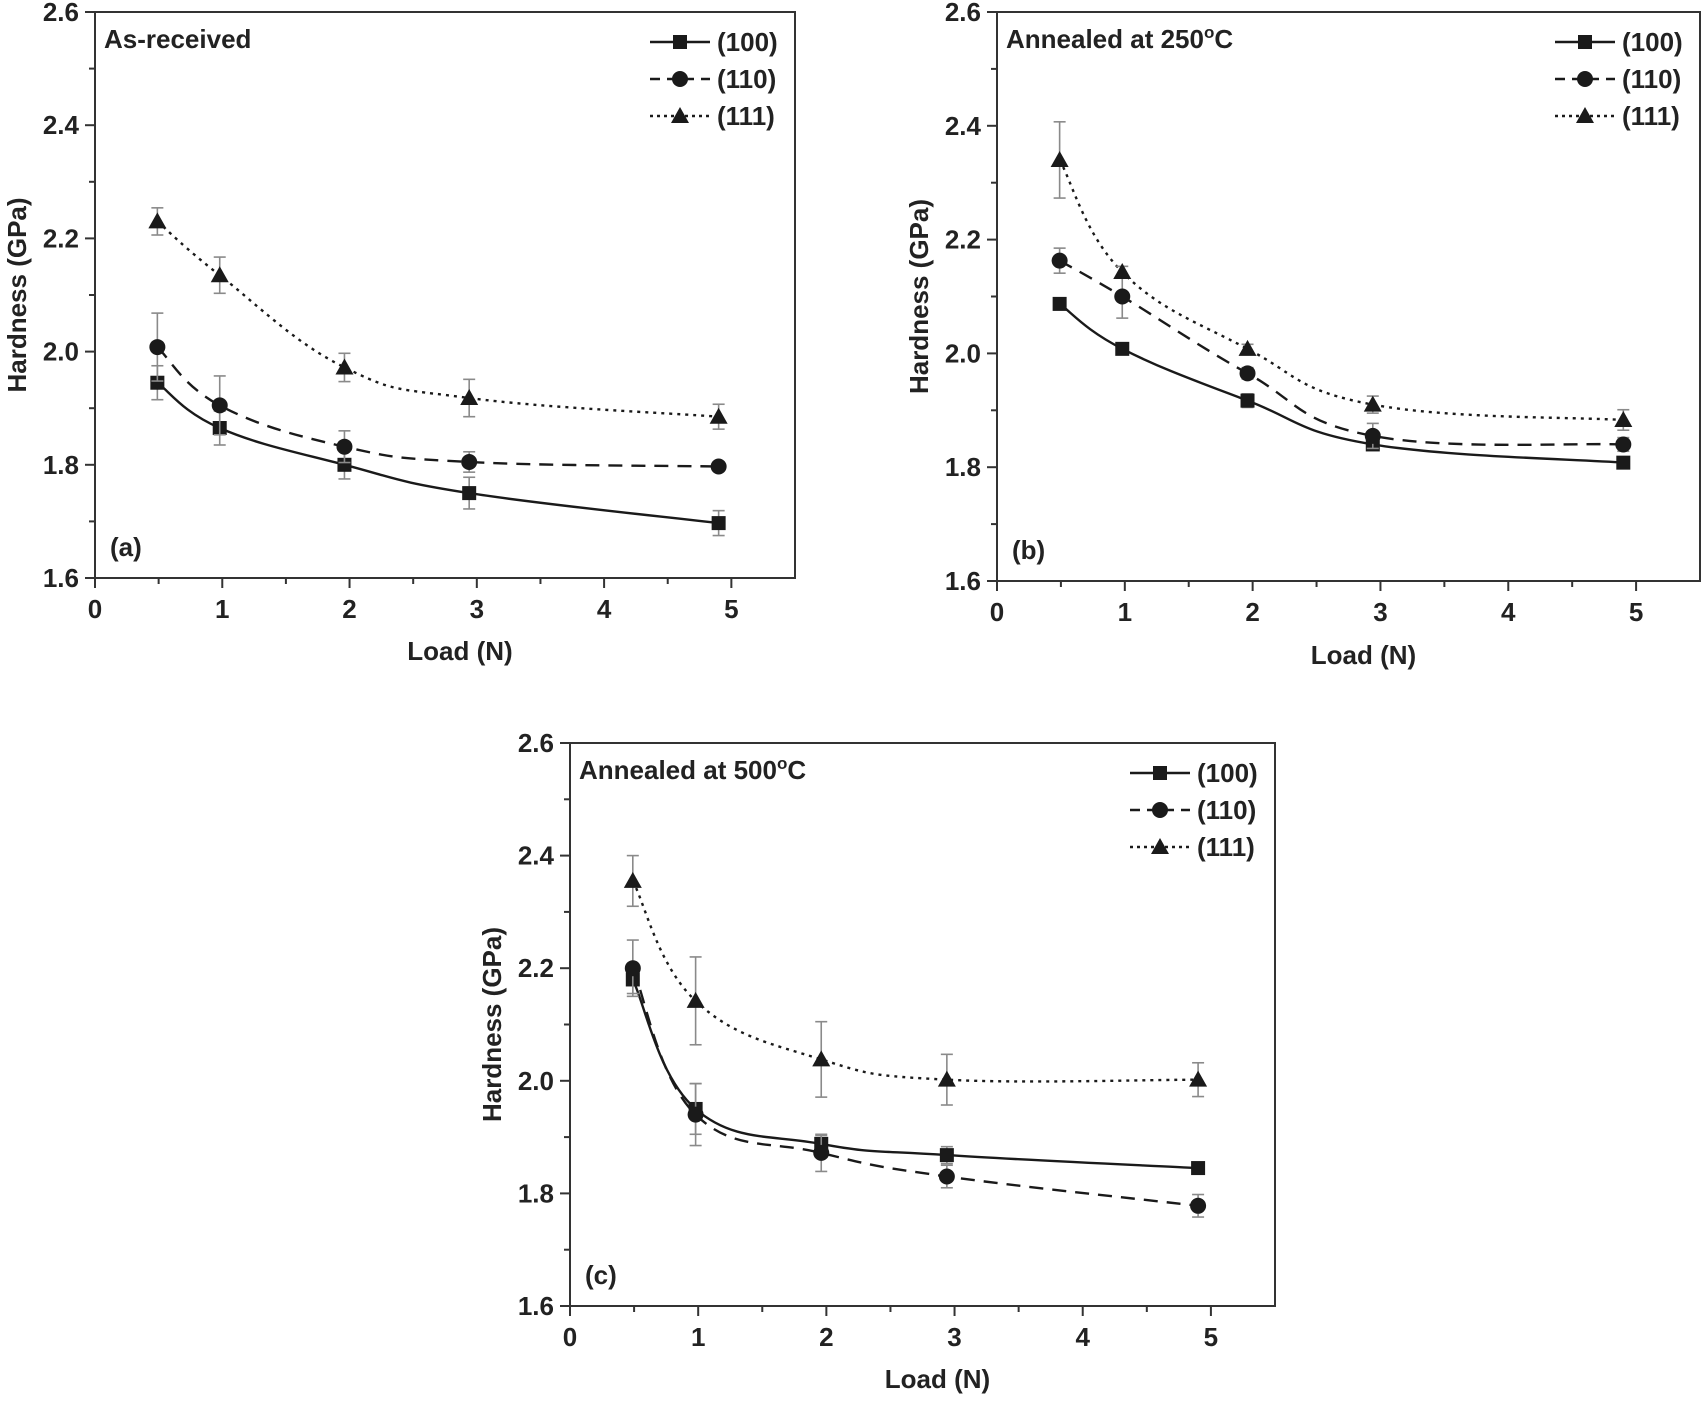 Image resolution: width=1705 pixels, height=1406 pixels. Describe the element at coordinates (17, 294) in the screenshot. I see `y-axis-label: Hardness (GPa)` at that location.